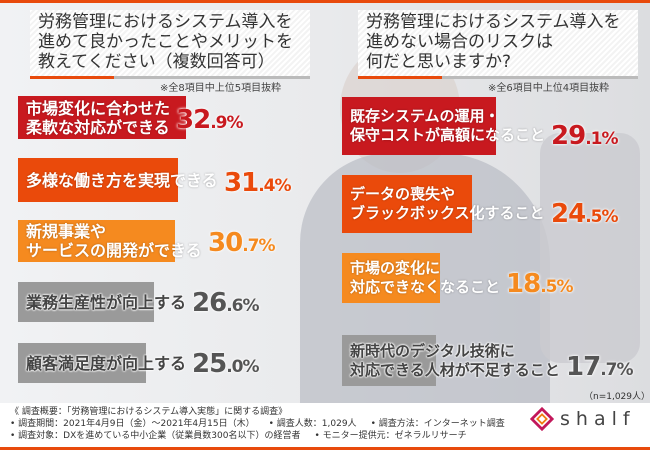 Image resolution: width=650 pixels, height=450 pixels. Describe the element at coordinates (403, 194) in the screenshot. I see `label-line: データの喪失や` at that location.